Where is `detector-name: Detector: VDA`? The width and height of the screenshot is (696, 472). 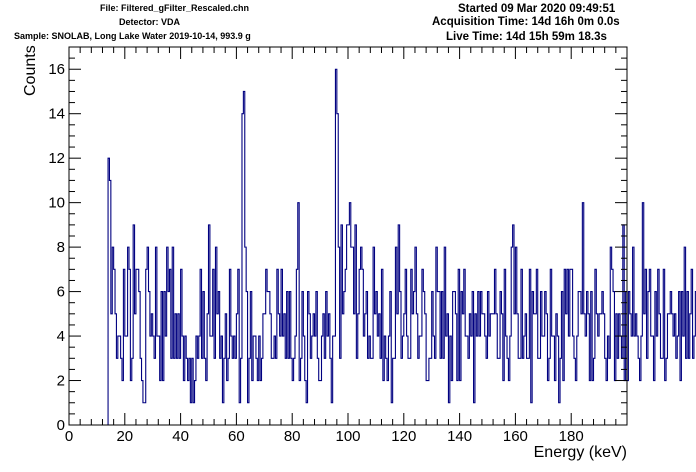
detector-name: Detector: VDA is located at coordinates (150, 22).